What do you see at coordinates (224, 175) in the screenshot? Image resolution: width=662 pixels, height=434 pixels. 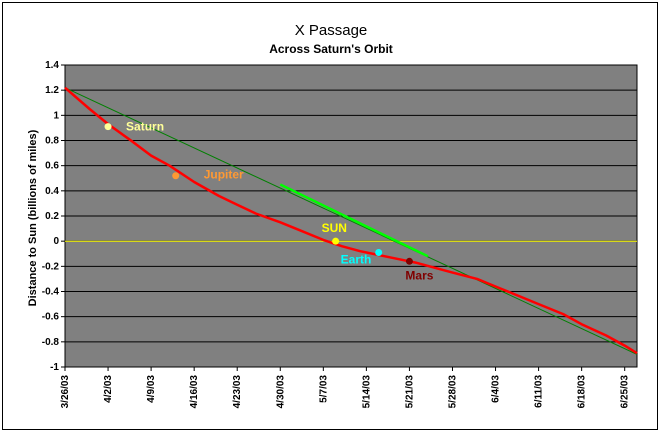 I see `label-jupiter: Jupiter` at bounding box center [224, 175].